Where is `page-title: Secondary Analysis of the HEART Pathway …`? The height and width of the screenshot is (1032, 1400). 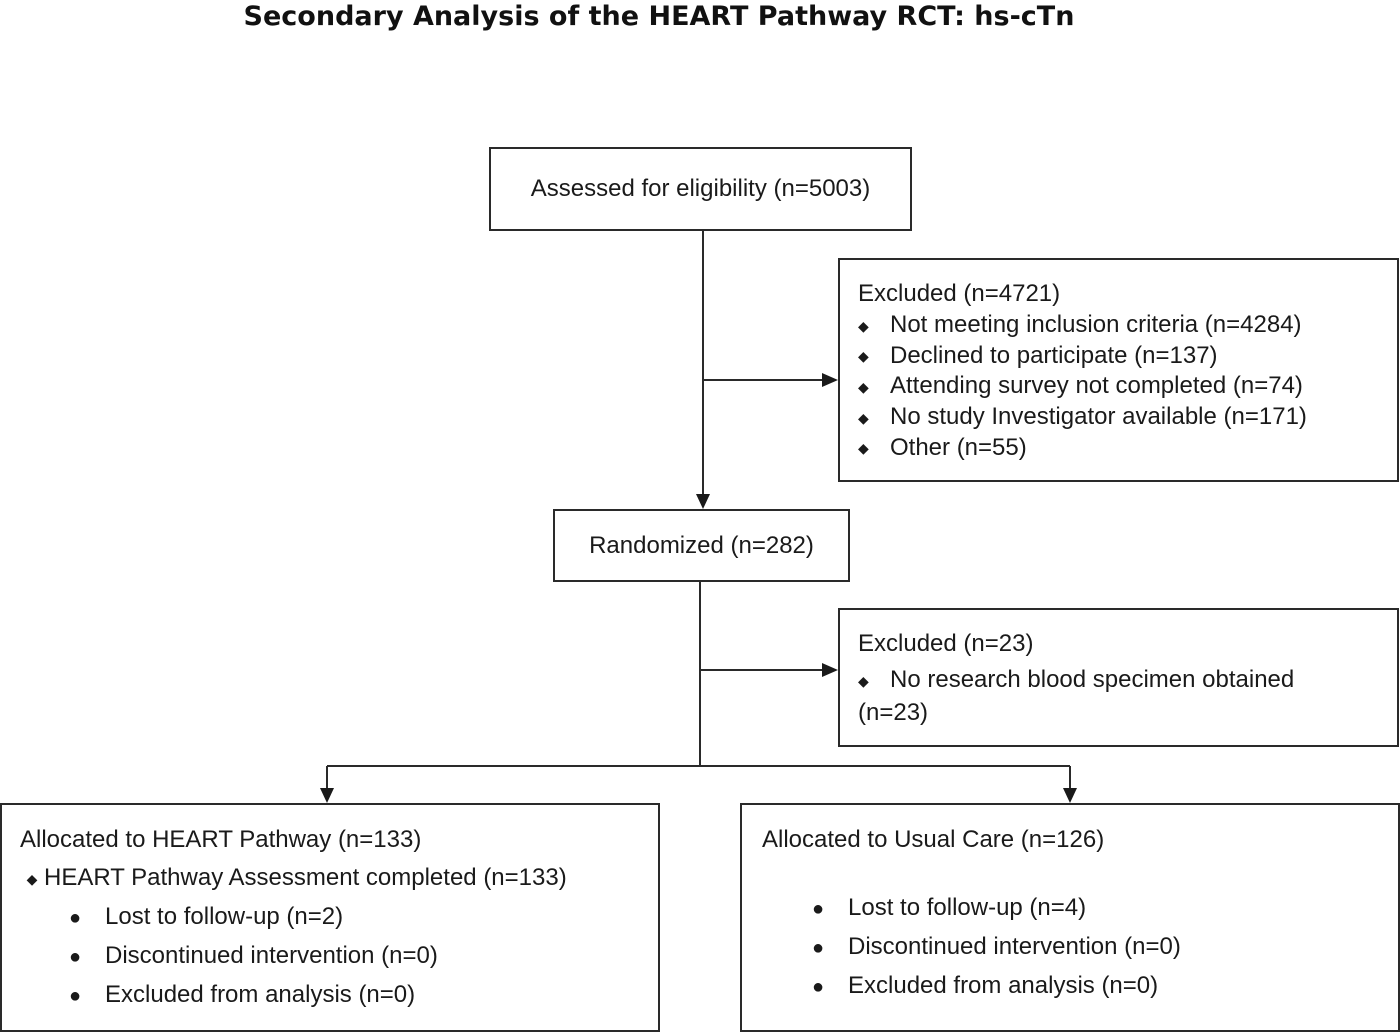 page-title: Secondary Analysis of the HEART Pathway … is located at coordinates (659, 16).